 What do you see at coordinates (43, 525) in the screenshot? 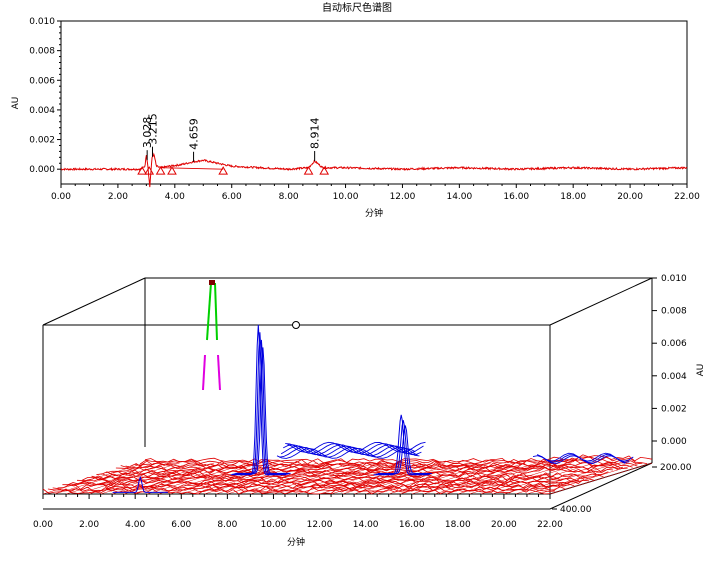
I see `x-tick-label: 0.00` at bounding box center [43, 525].